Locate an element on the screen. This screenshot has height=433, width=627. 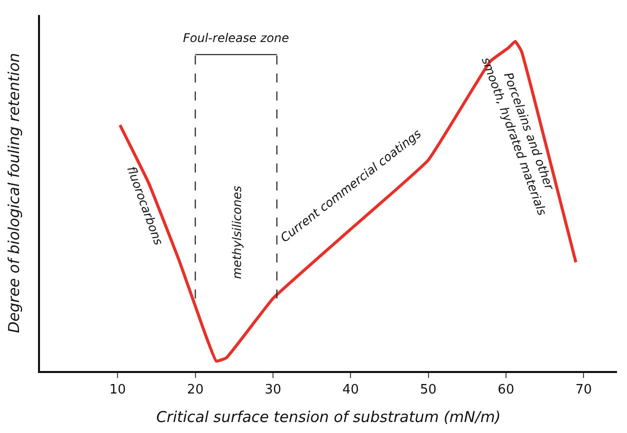
x-tick-label: 30 is located at coordinates (273, 390).